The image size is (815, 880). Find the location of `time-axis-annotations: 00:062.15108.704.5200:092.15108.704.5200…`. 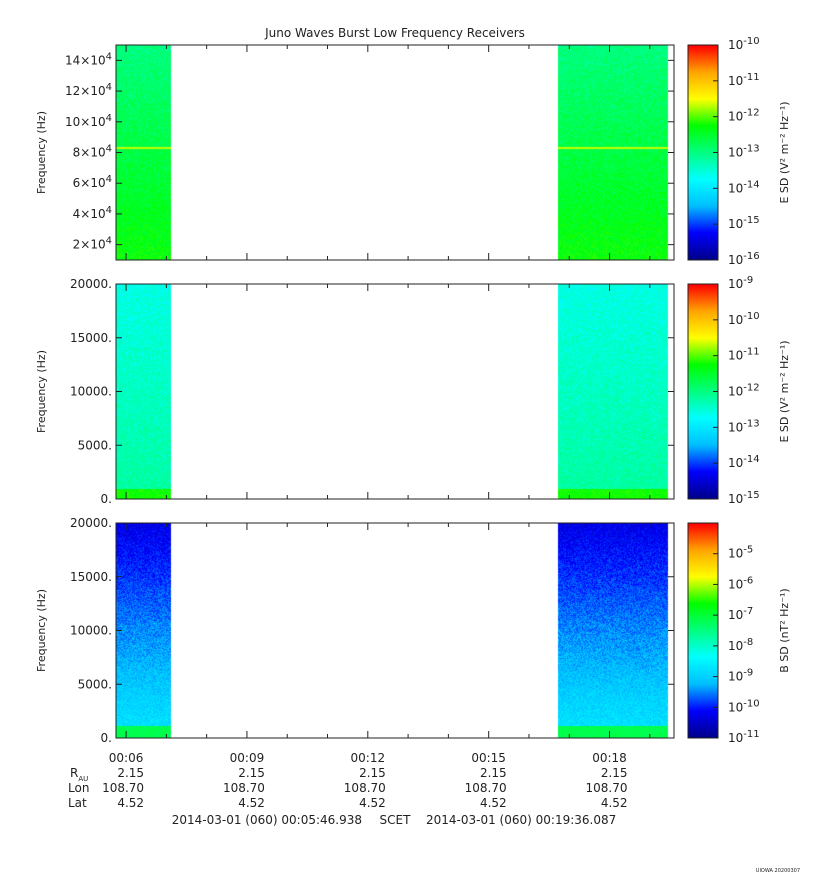

time-axis-annotations: 00:062.15108.704.5200:092.15108.704.5200… is located at coordinates (348, 789).